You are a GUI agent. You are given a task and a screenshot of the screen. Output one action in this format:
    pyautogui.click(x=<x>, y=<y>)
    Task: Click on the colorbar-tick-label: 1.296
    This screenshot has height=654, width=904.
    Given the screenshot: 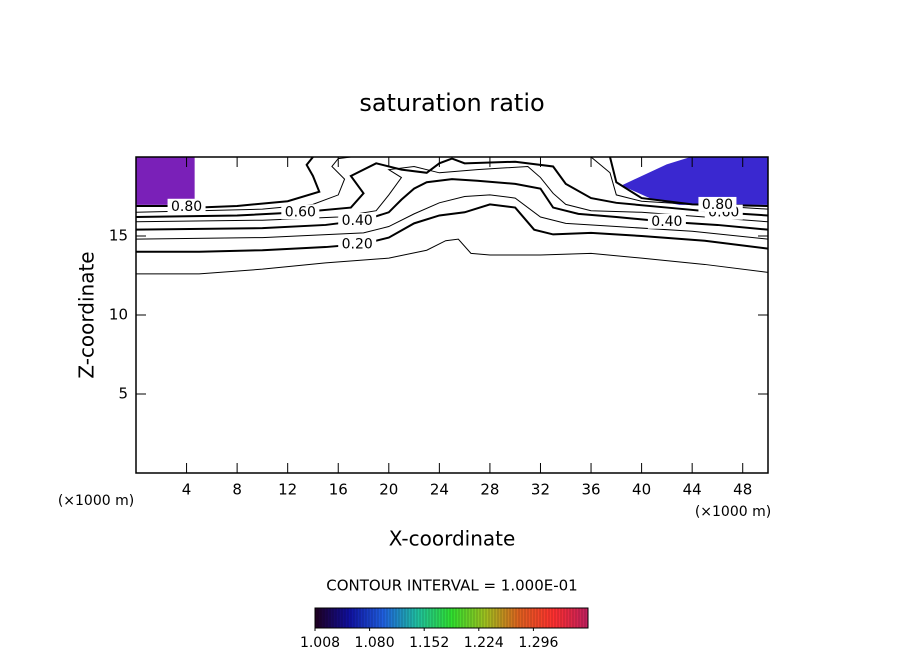 What is the action you would take?
    pyautogui.click(x=538, y=643)
    